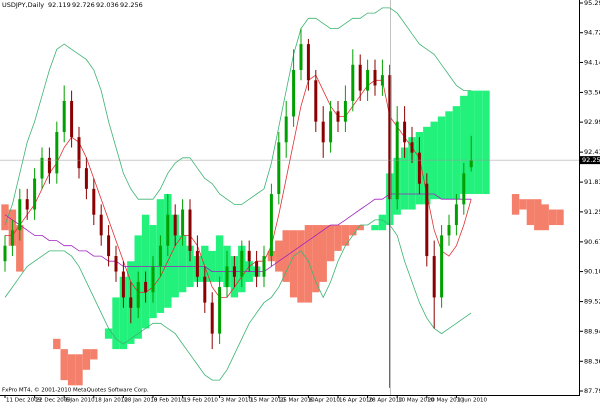 The image size is (600, 404). What do you see at coordinates (592, 3) in the screenshot?
I see `y-tick-label: 95.295` at bounding box center [592, 3].